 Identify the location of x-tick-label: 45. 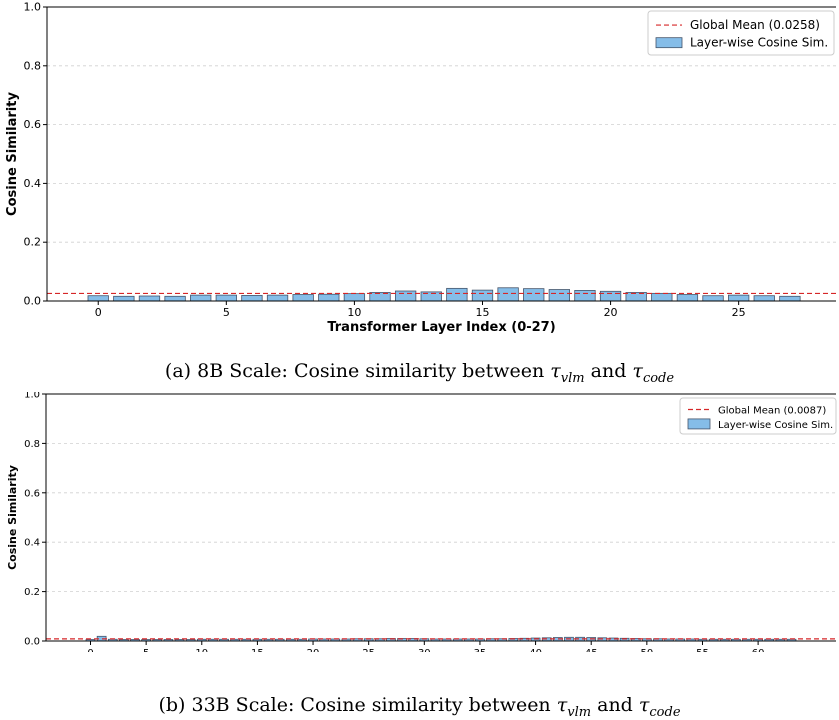
(591, 650).